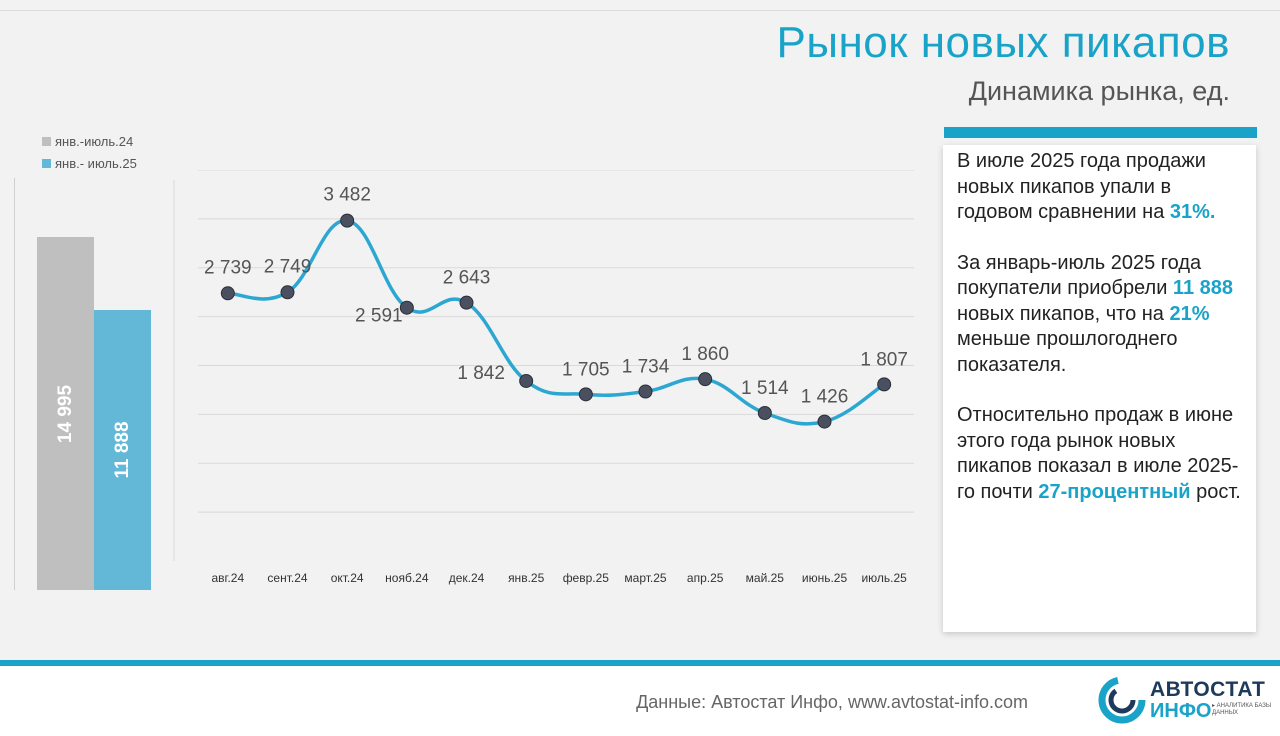  What do you see at coordinates (1202, 288) in the screenshot?
I see `info-p2-highlight-1: 11 888` at bounding box center [1202, 288].